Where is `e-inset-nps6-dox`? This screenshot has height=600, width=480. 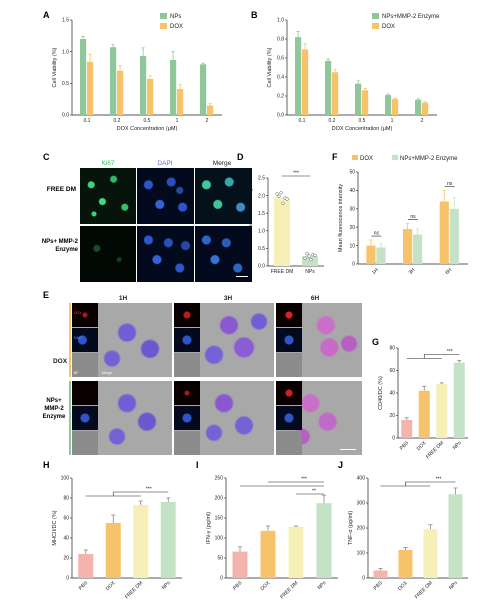 e-inset-nps6-dox is located at coordinates (289, 393).